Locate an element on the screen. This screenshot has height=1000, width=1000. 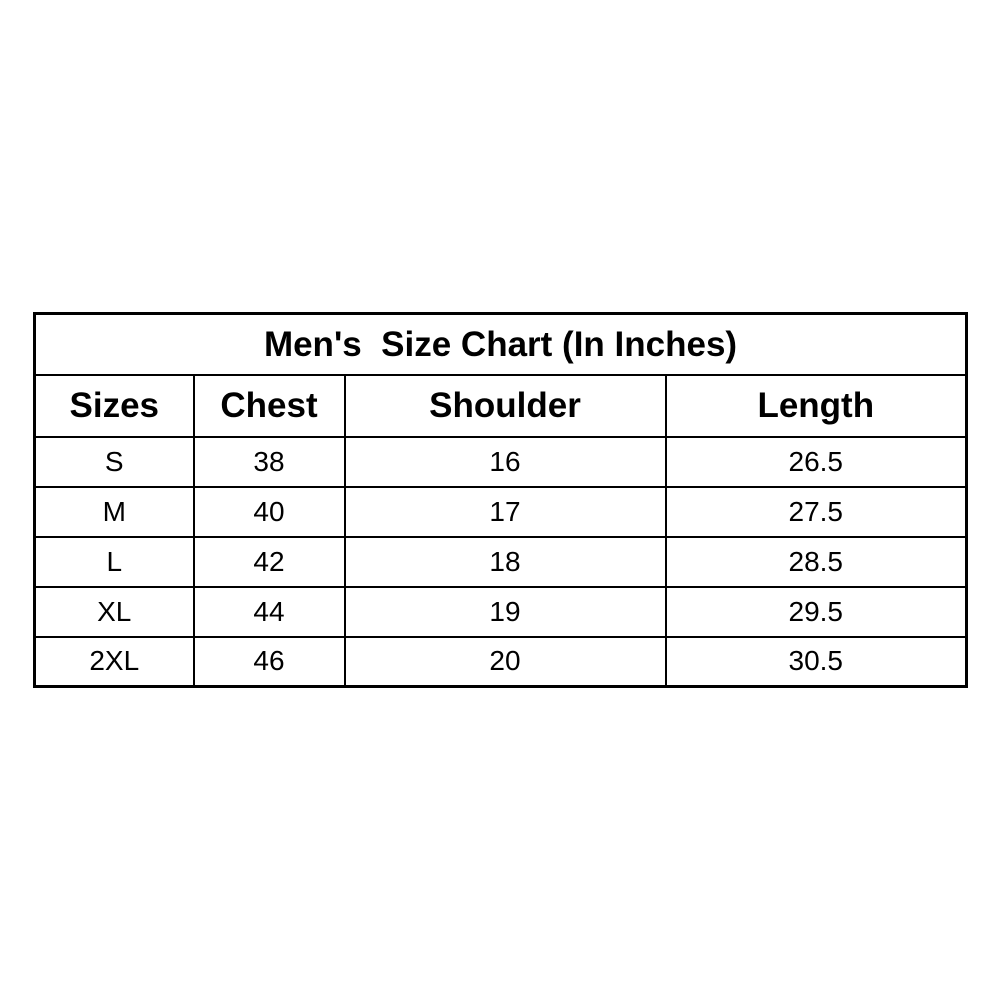
title-row: Men's Size Chart (In Inches) is located at coordinates (500, 344).